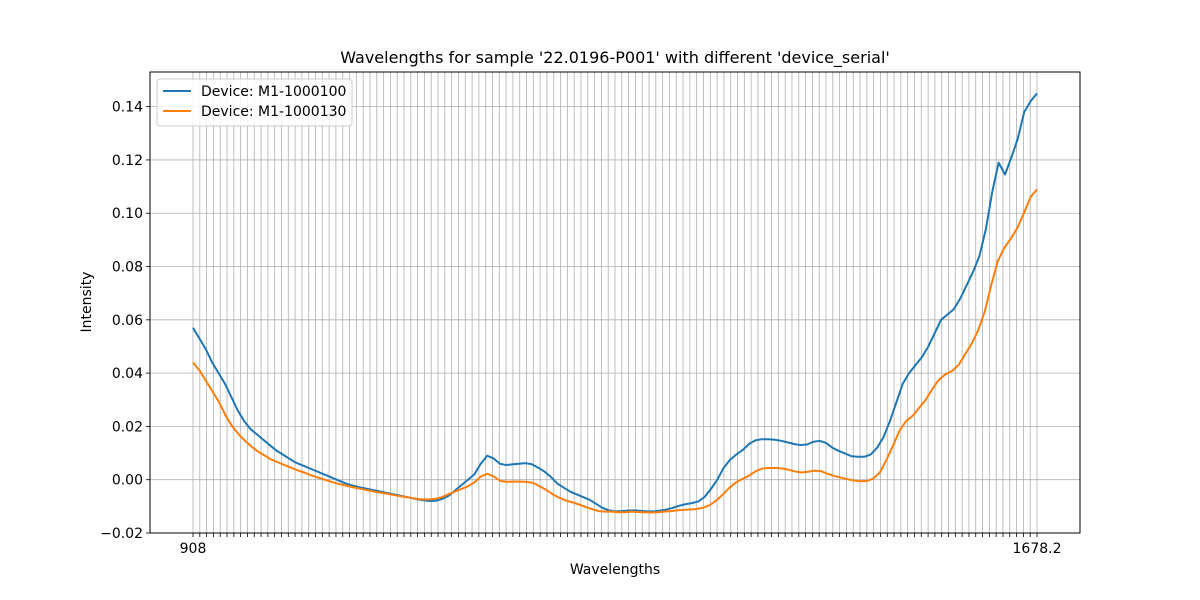  Describe the element at coordinates (1037, 549) in the screenshot. I see `x-tick-label: 1678.2` at that location.